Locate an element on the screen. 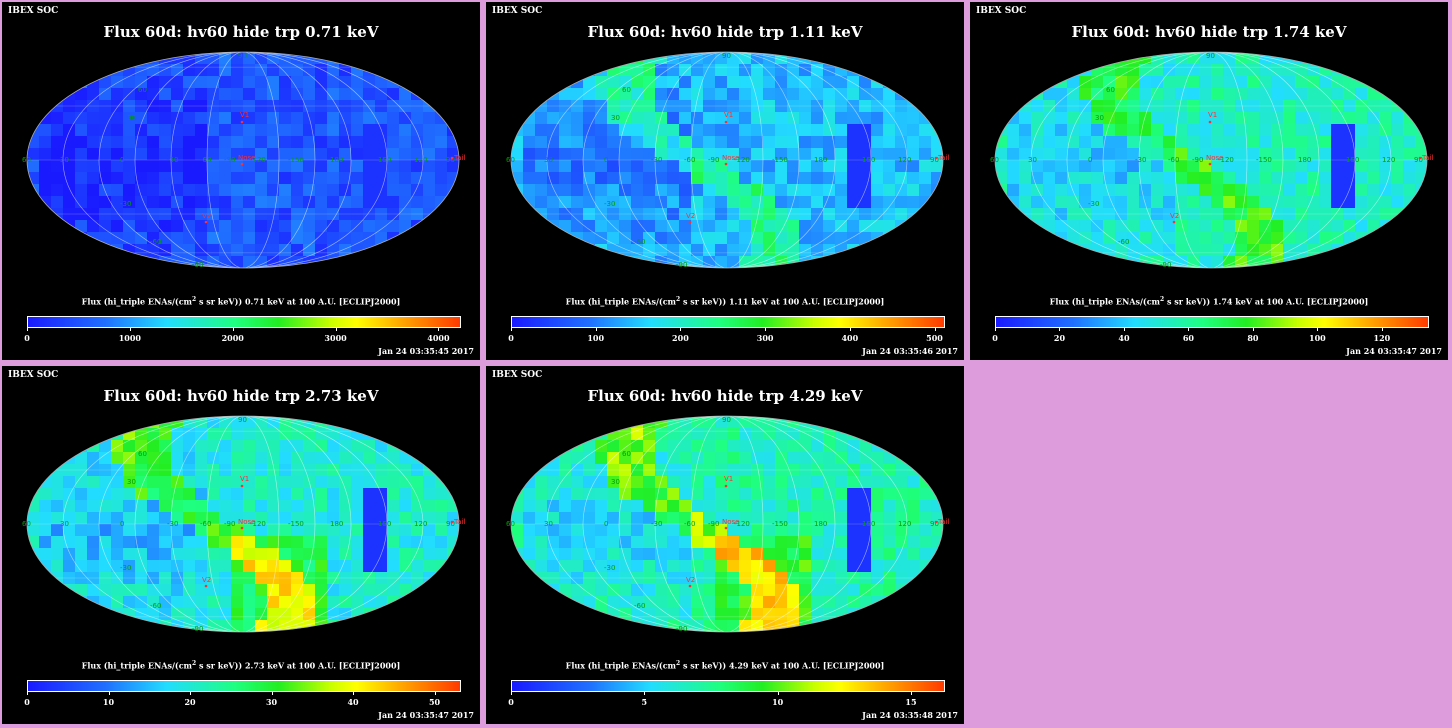 The image size is (1452, 728). marker-label: Nose is located at coordinates (1214, 158).